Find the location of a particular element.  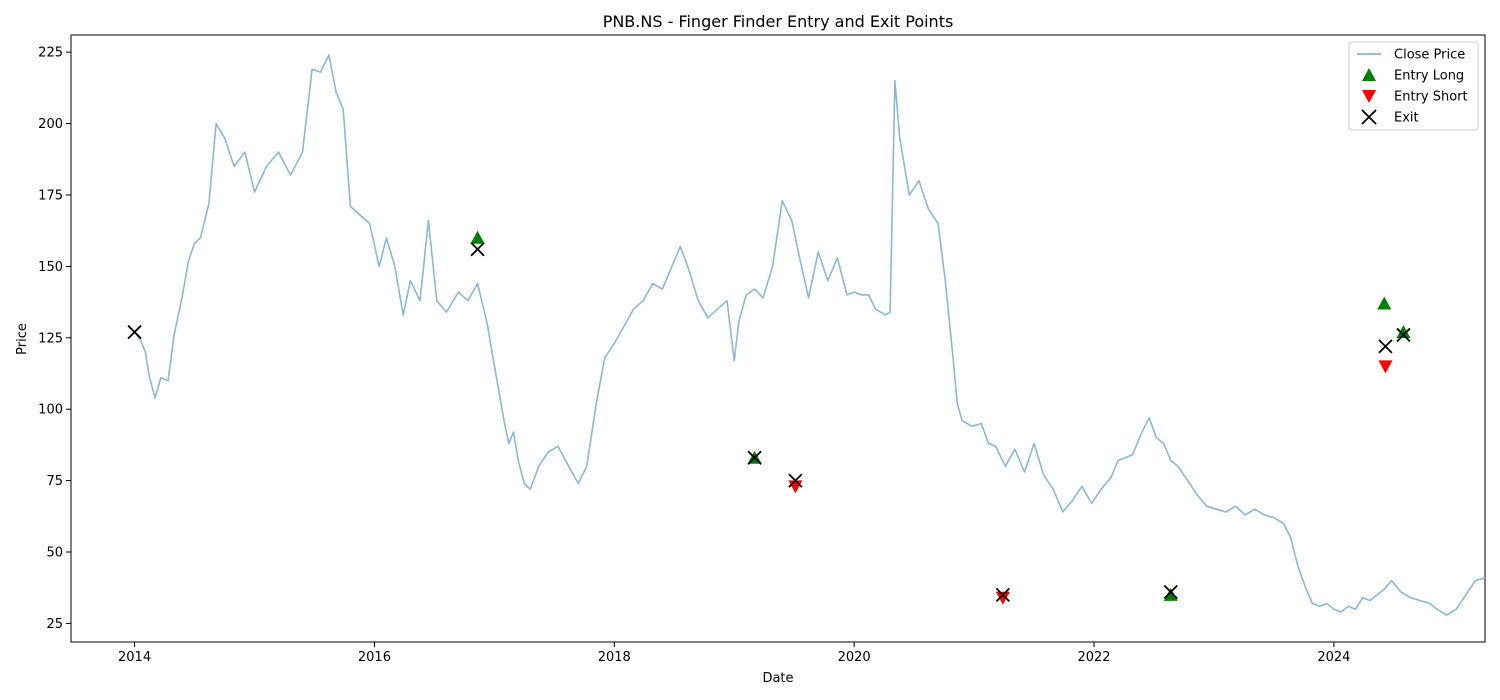

y-tick-label: 150 is located at coordinates (50, 267).